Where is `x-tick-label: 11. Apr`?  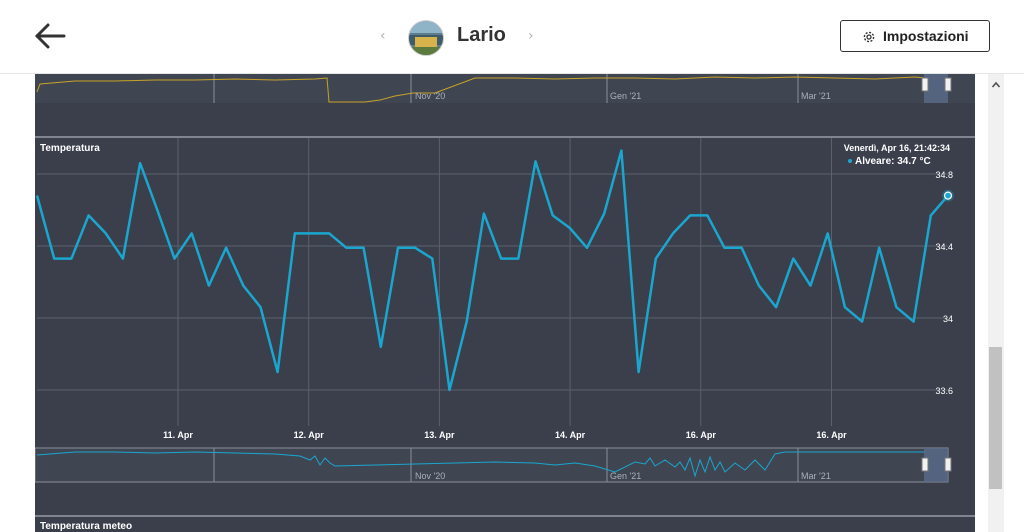 x-tick-label: 11. Apr is located at coordinates (178, 435).